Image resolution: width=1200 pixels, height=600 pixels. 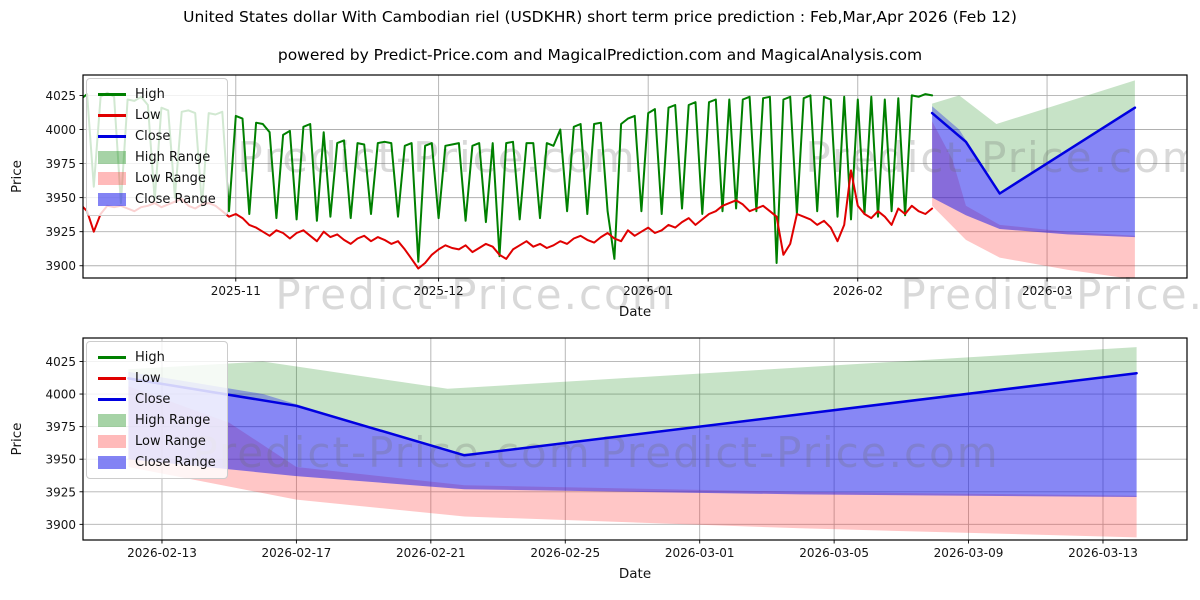 I want to click on x-tick-label: 2026-02-13, so click(x=162, y=553).